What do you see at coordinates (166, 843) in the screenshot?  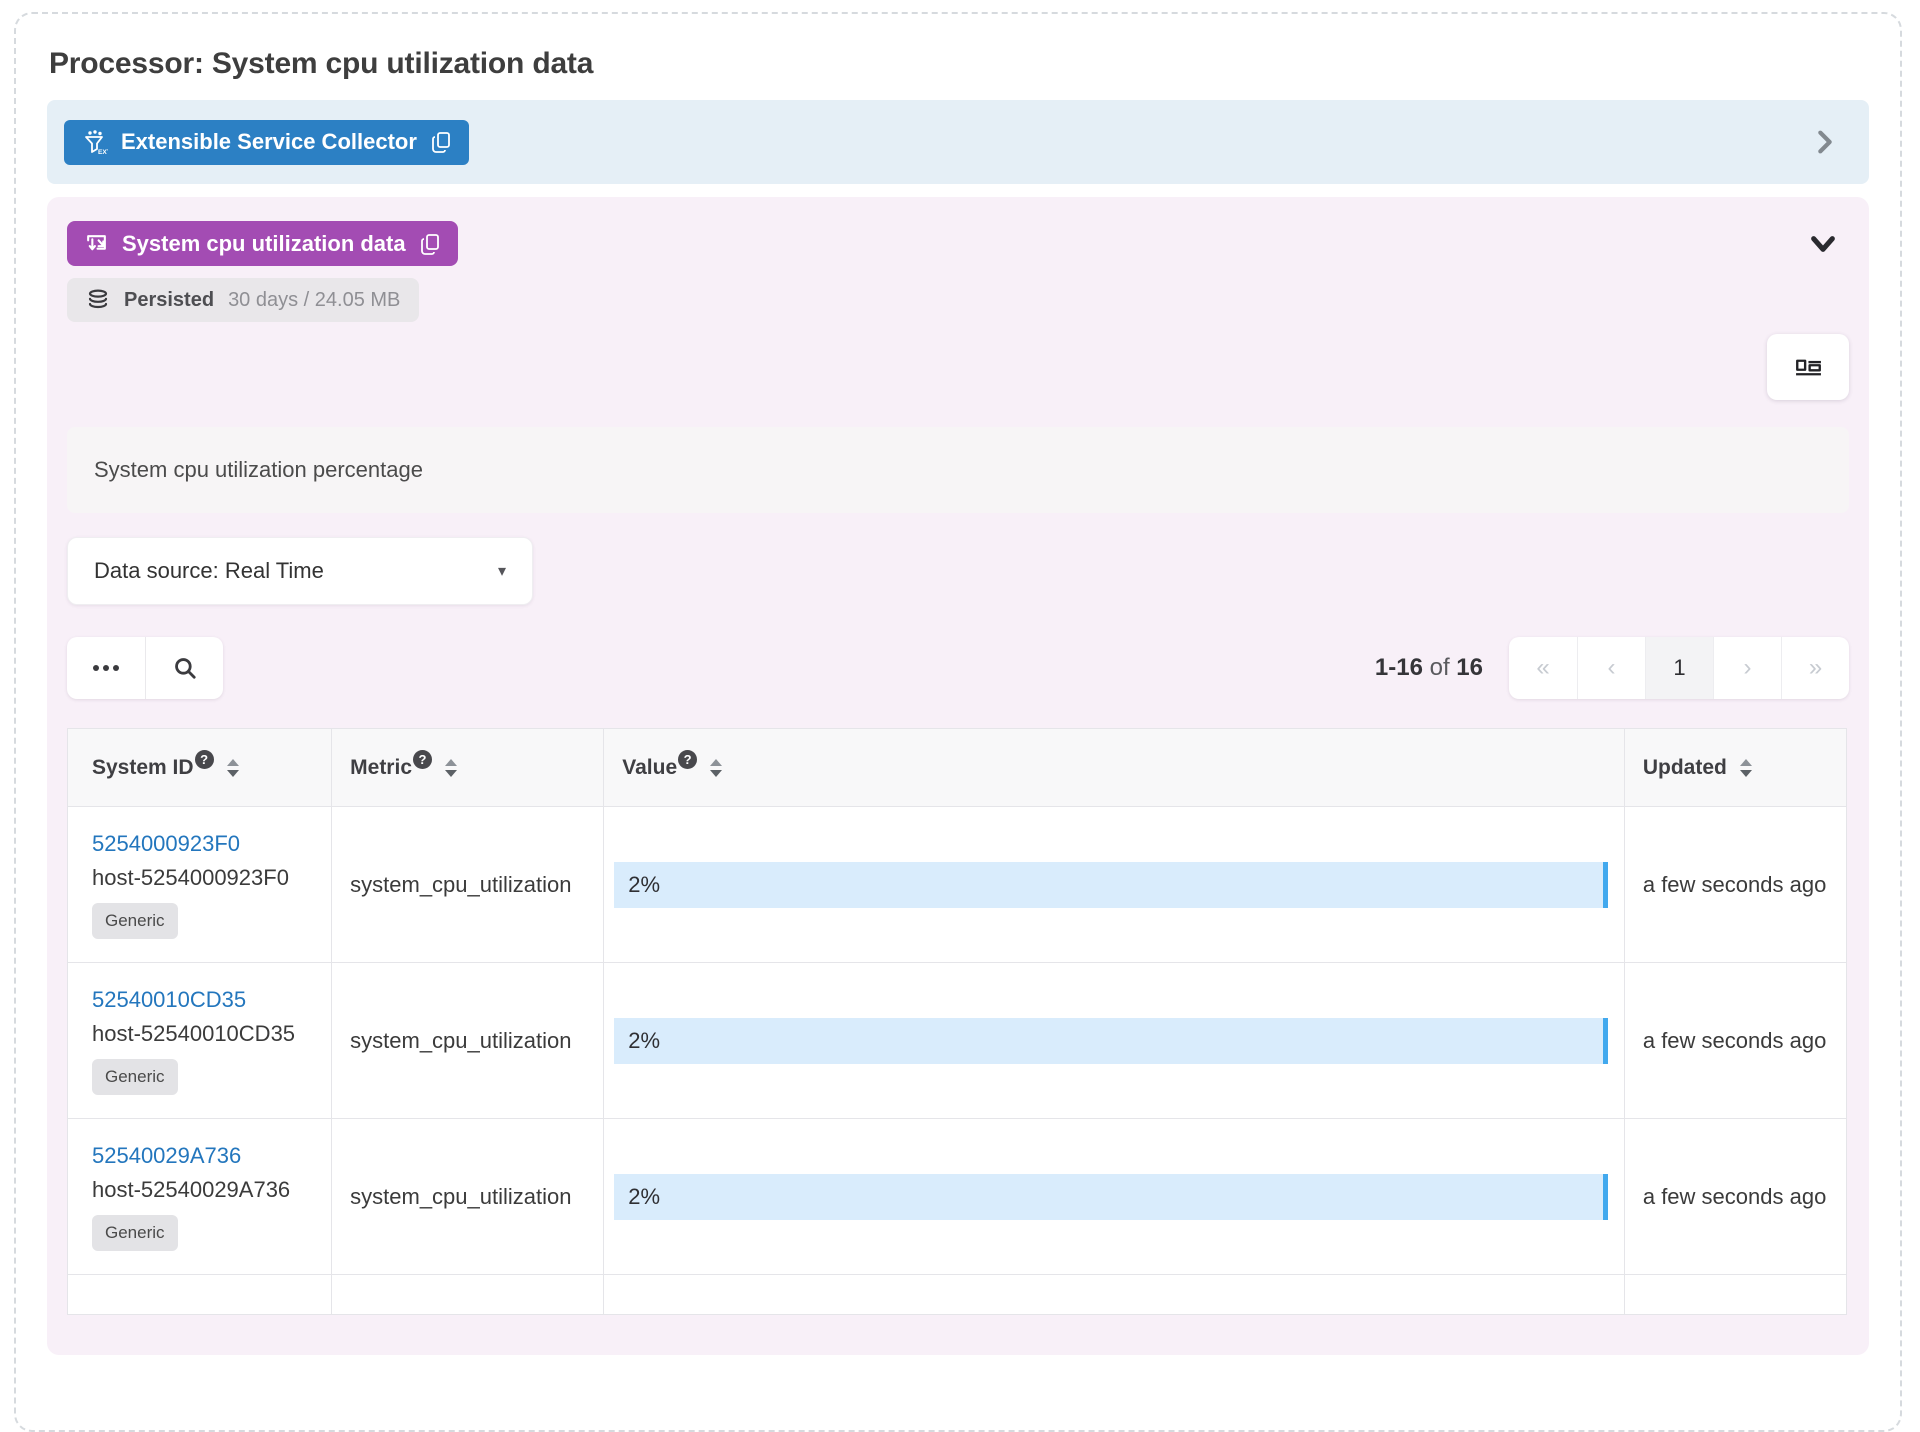 I see `system-id-link: 5254000923F0` at bounding box center [166, 843].